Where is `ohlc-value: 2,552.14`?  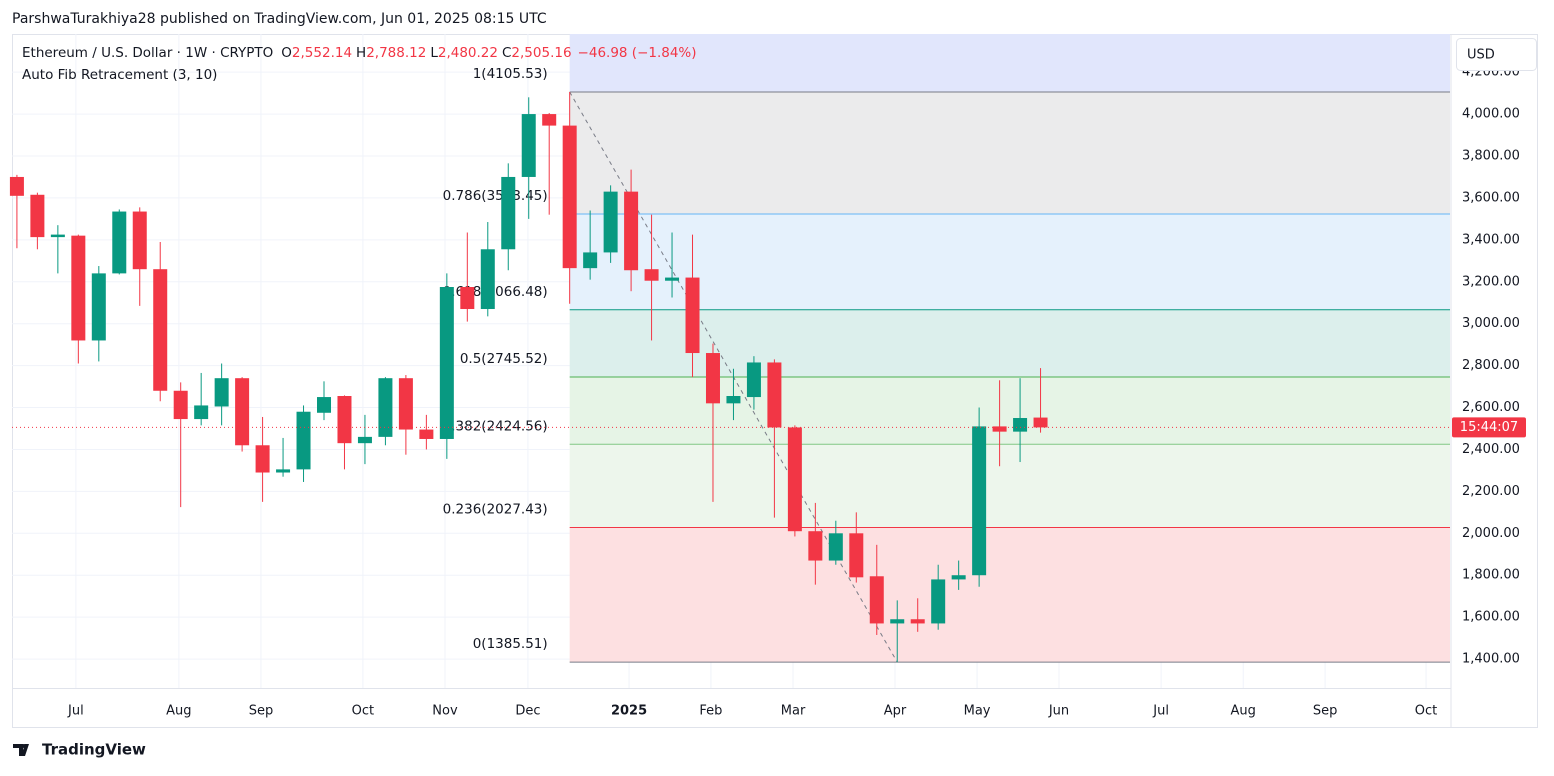 ohlc-value: 2,552.14 is located at coordinates (322, 53).